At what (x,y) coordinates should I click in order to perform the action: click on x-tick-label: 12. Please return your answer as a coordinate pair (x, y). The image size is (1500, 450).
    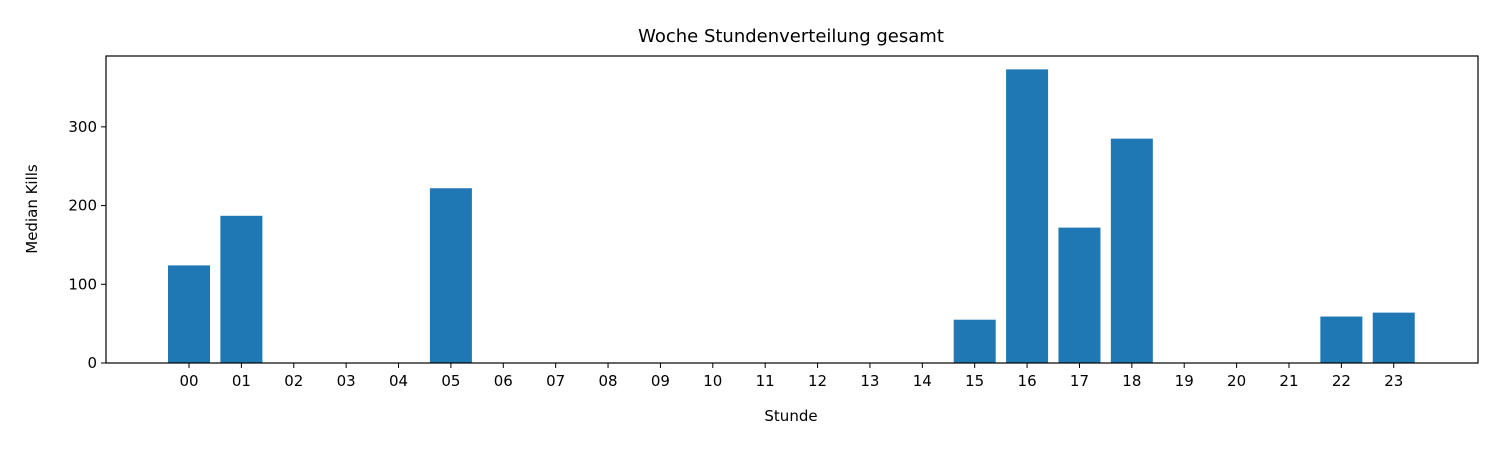
    Looking at the image, I should click on (817, 381).